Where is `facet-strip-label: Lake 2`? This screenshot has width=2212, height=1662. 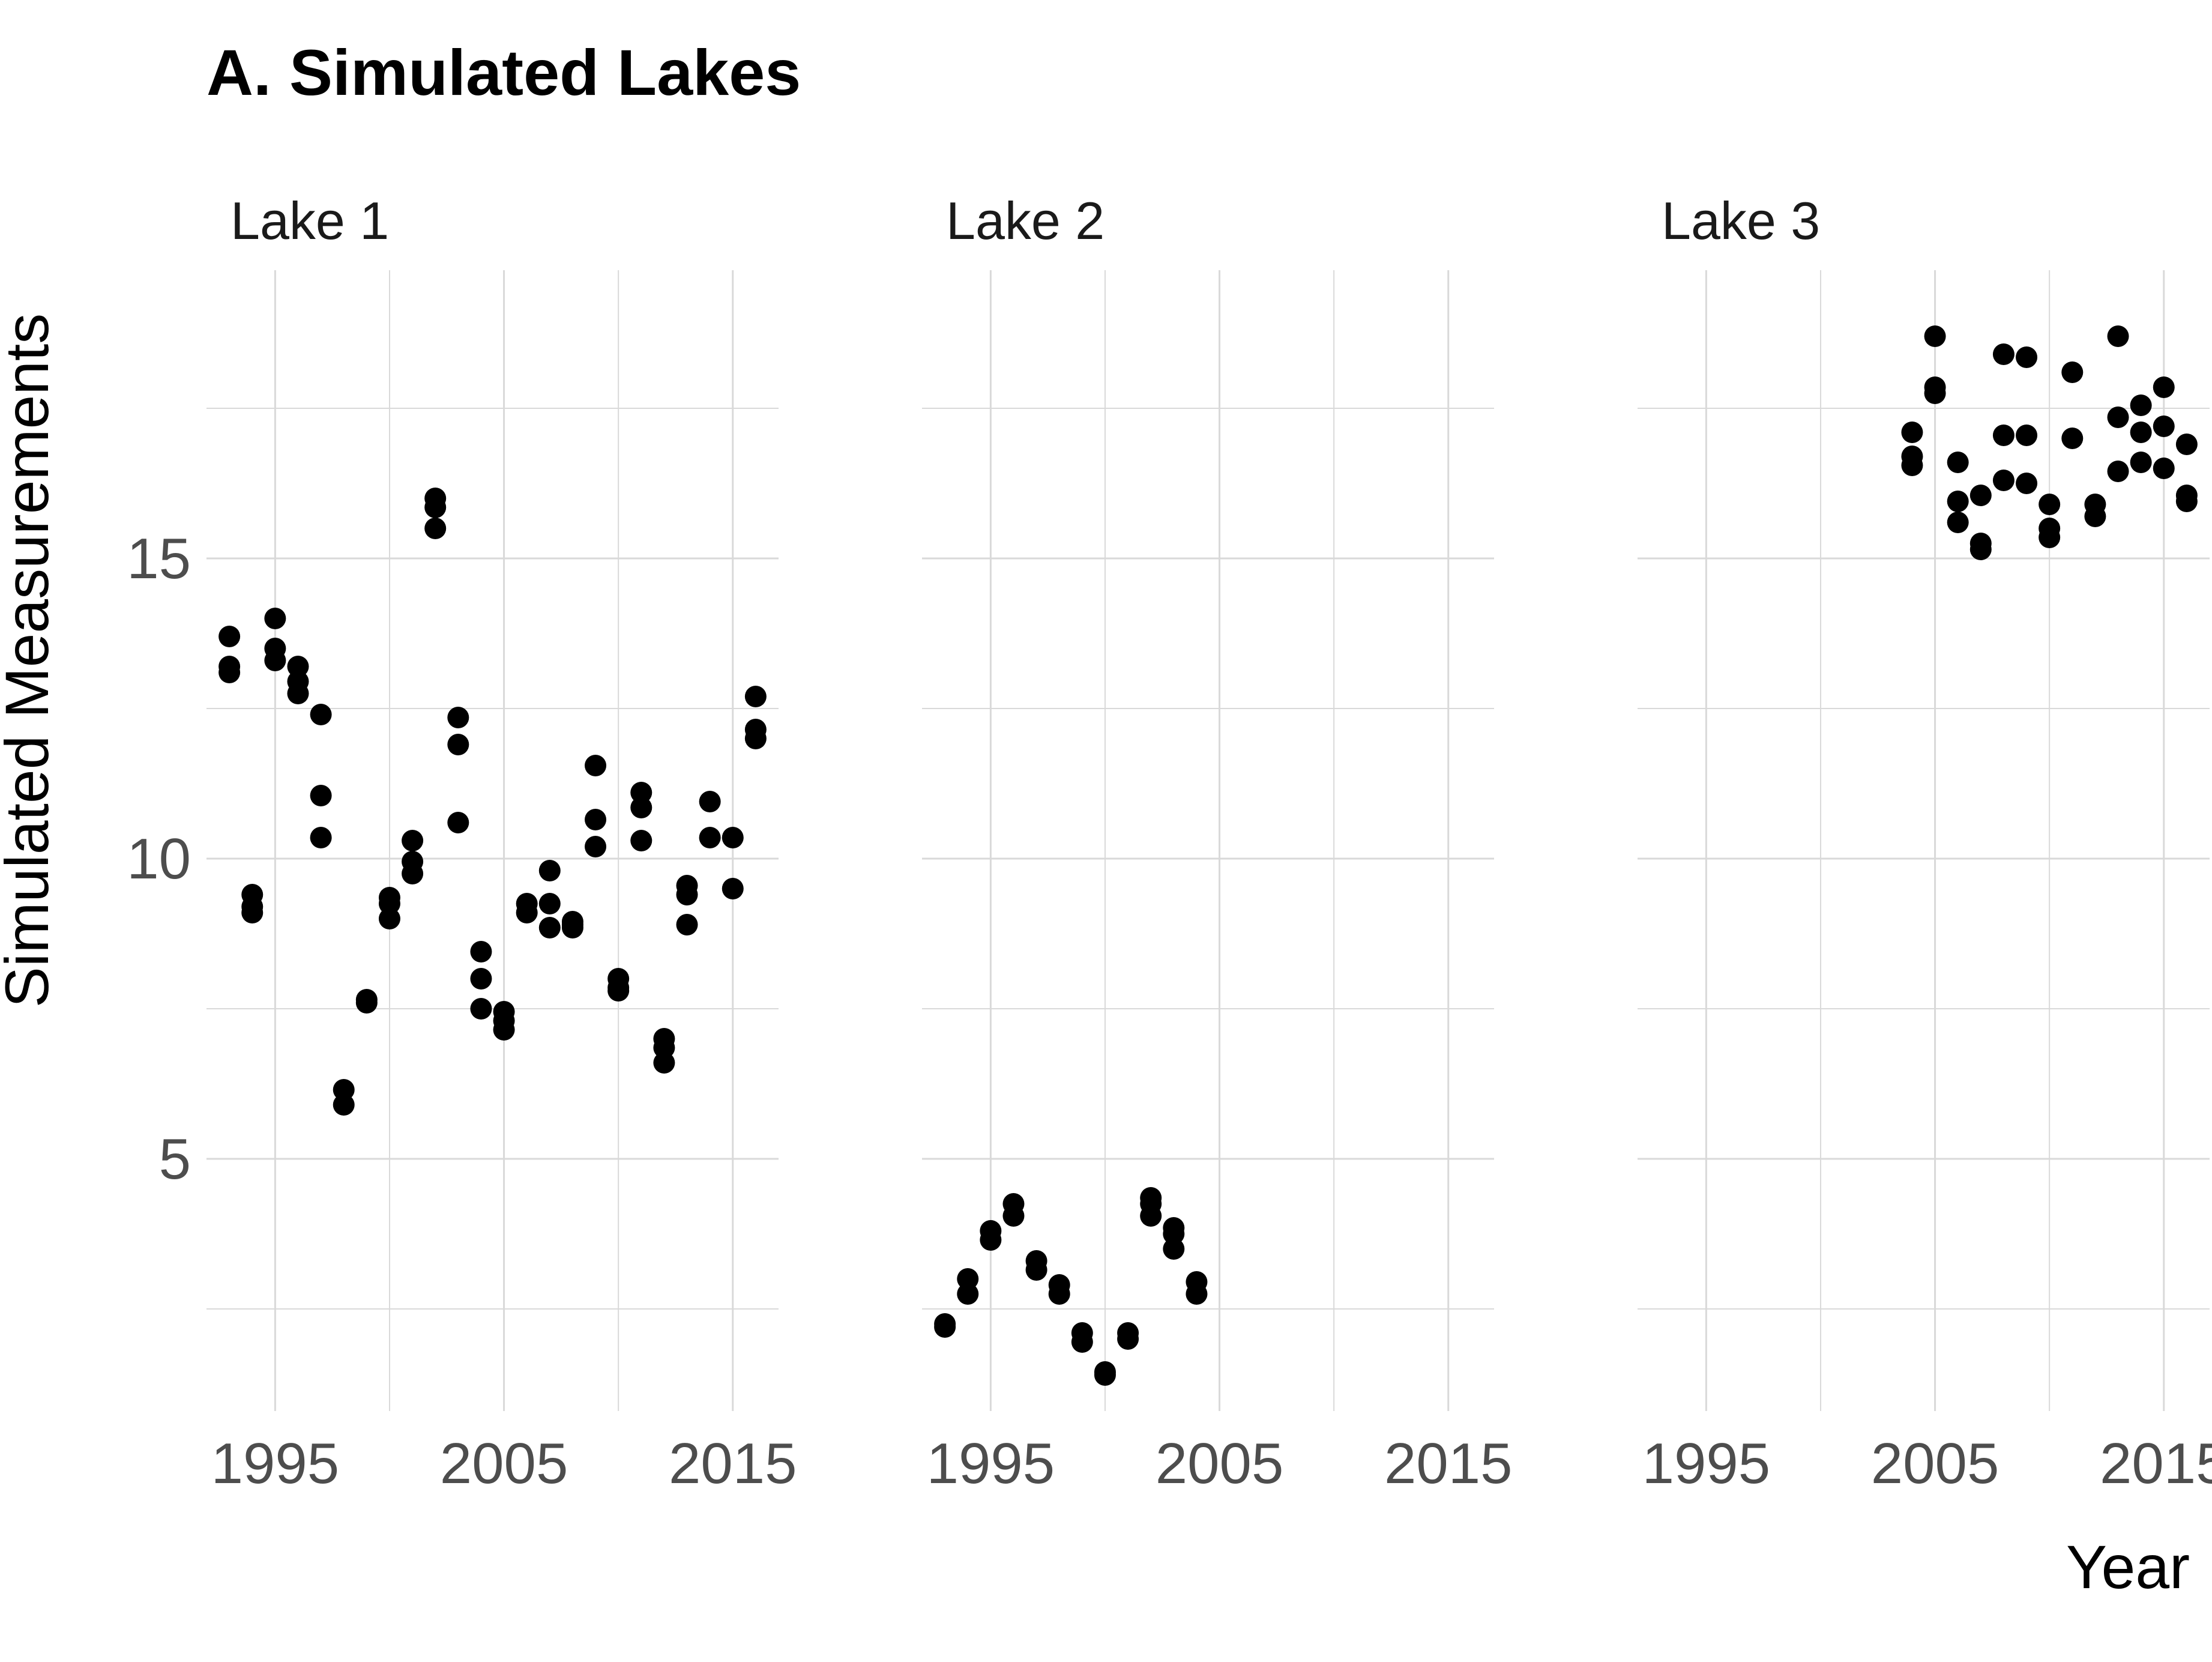
facet-strip-label: Lake 2 is located at coordinates (1025, 220).